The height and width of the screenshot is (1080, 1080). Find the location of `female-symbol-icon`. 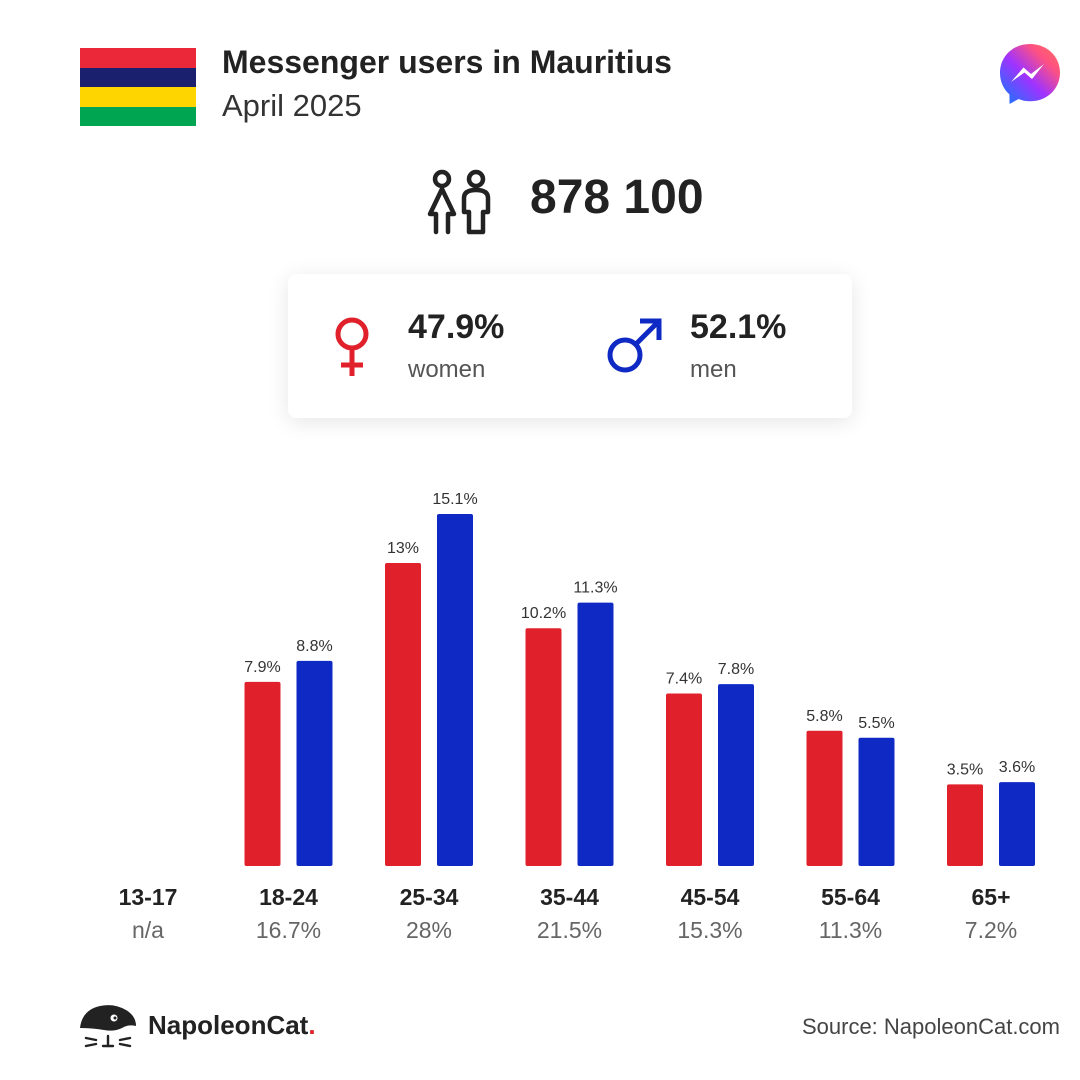

female-symbol-icon is located at coordinates (352, 346).